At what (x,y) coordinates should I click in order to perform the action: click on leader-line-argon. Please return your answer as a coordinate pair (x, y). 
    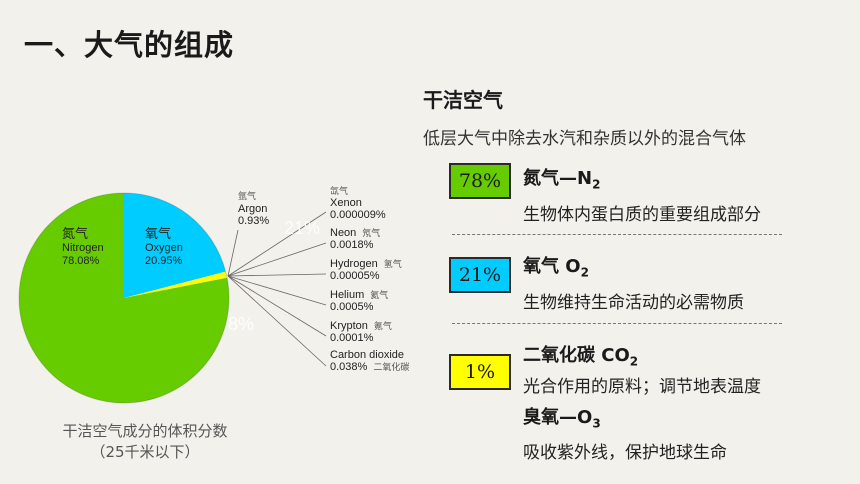
    Looking at the image, I should click on (233, 253).